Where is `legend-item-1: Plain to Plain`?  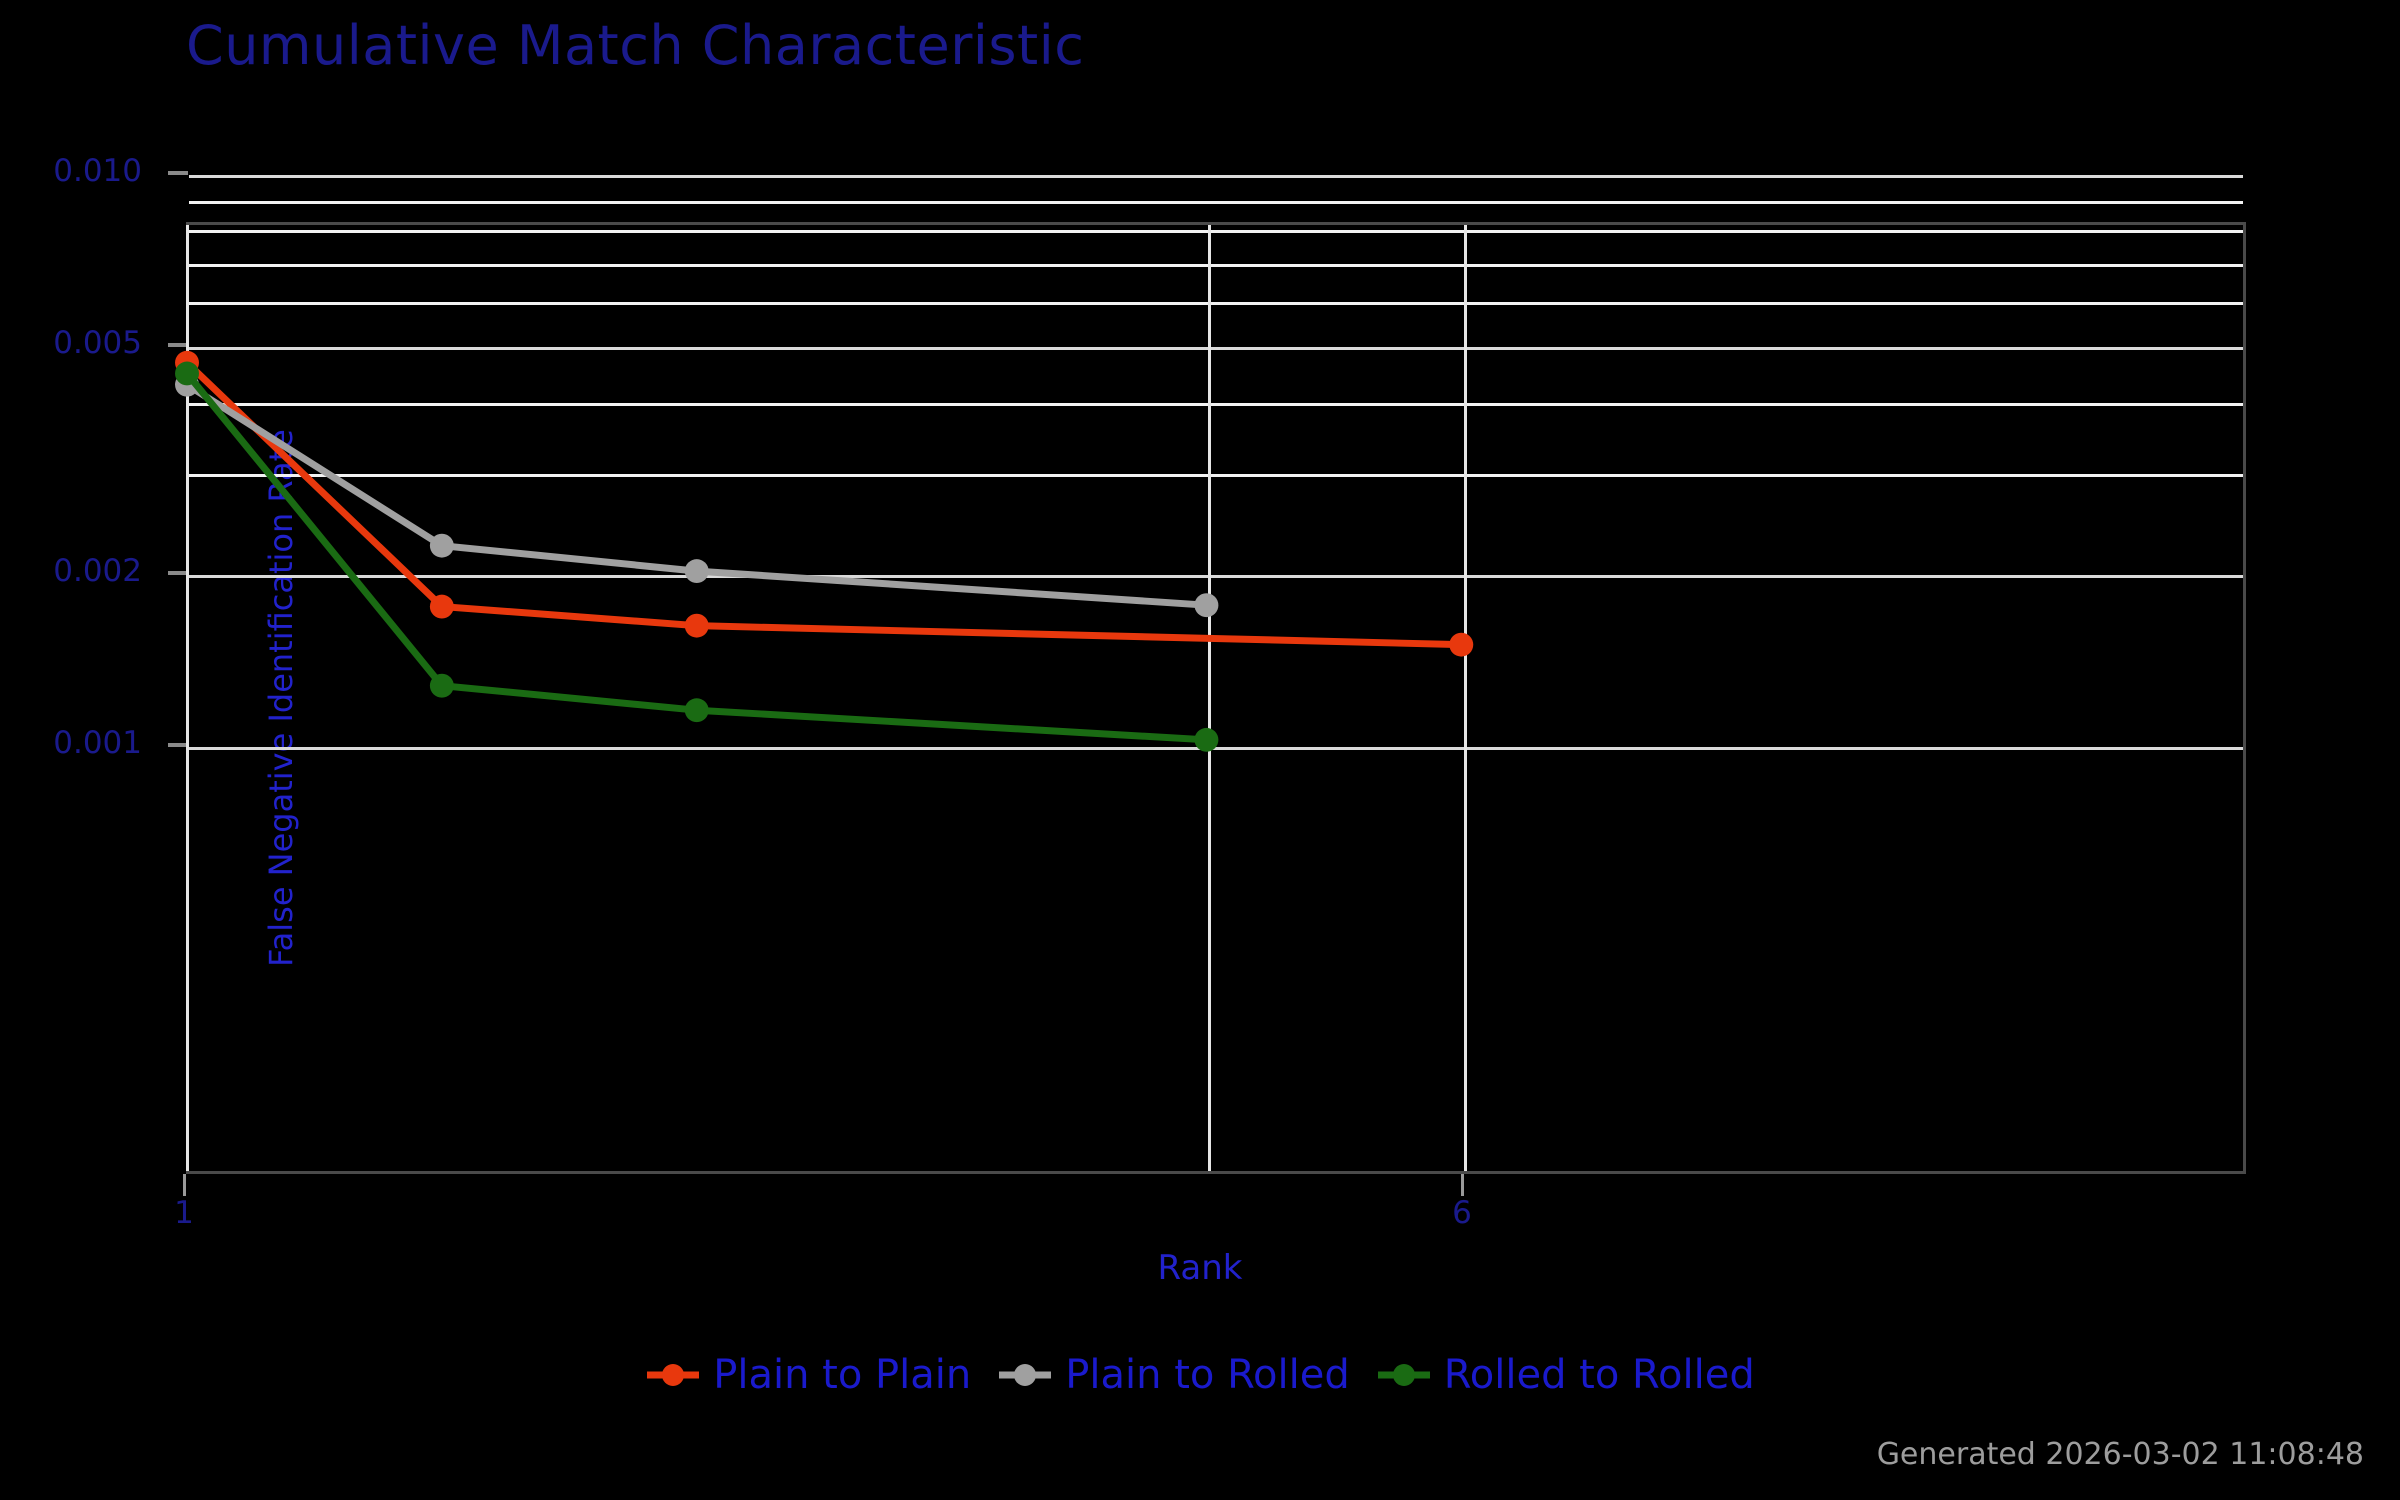 legend-item-1: Plain to Plain is located at coordinates (808, 1375).